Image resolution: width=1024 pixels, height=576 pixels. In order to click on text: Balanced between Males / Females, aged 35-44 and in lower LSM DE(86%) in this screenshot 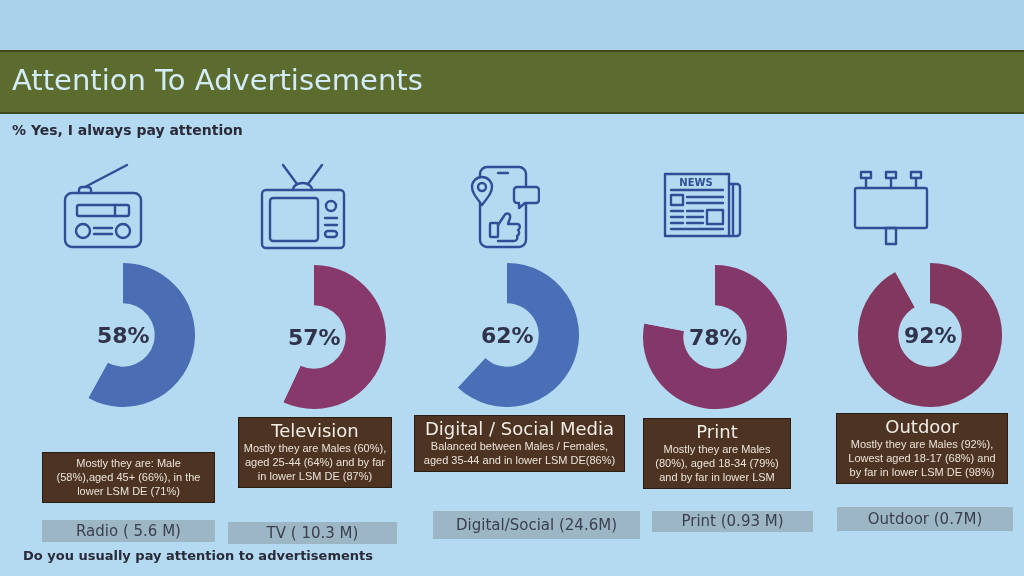, I will do `click(519, 453)`.